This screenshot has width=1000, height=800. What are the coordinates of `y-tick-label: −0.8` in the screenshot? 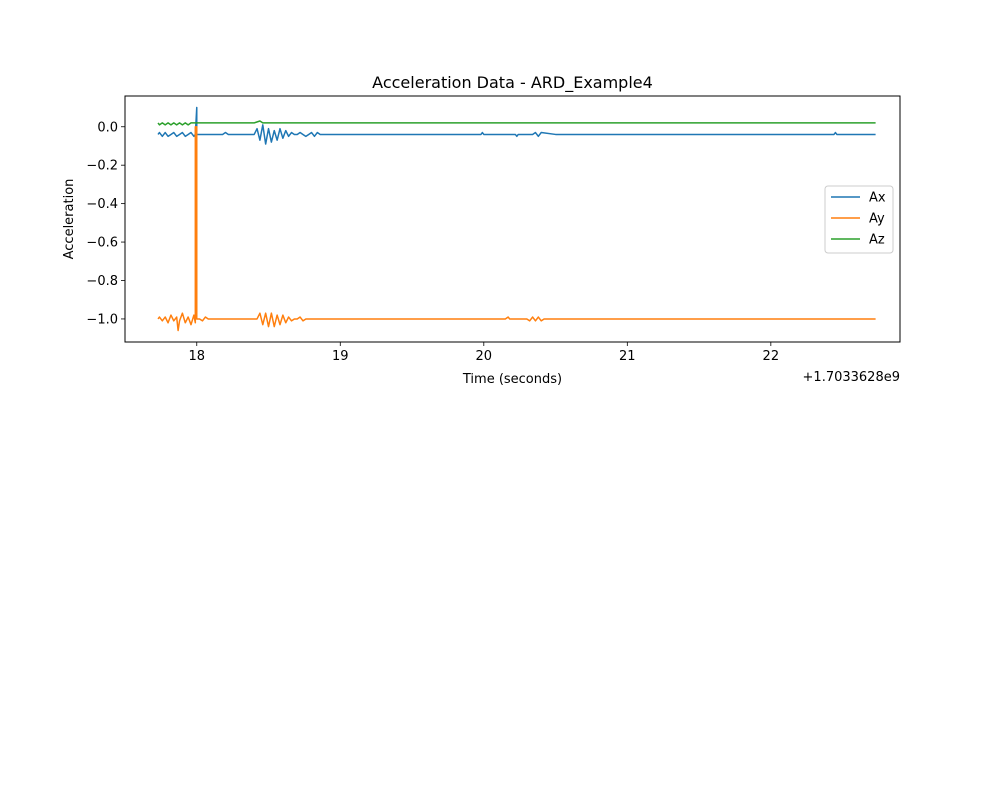 It's located at (102, 281).